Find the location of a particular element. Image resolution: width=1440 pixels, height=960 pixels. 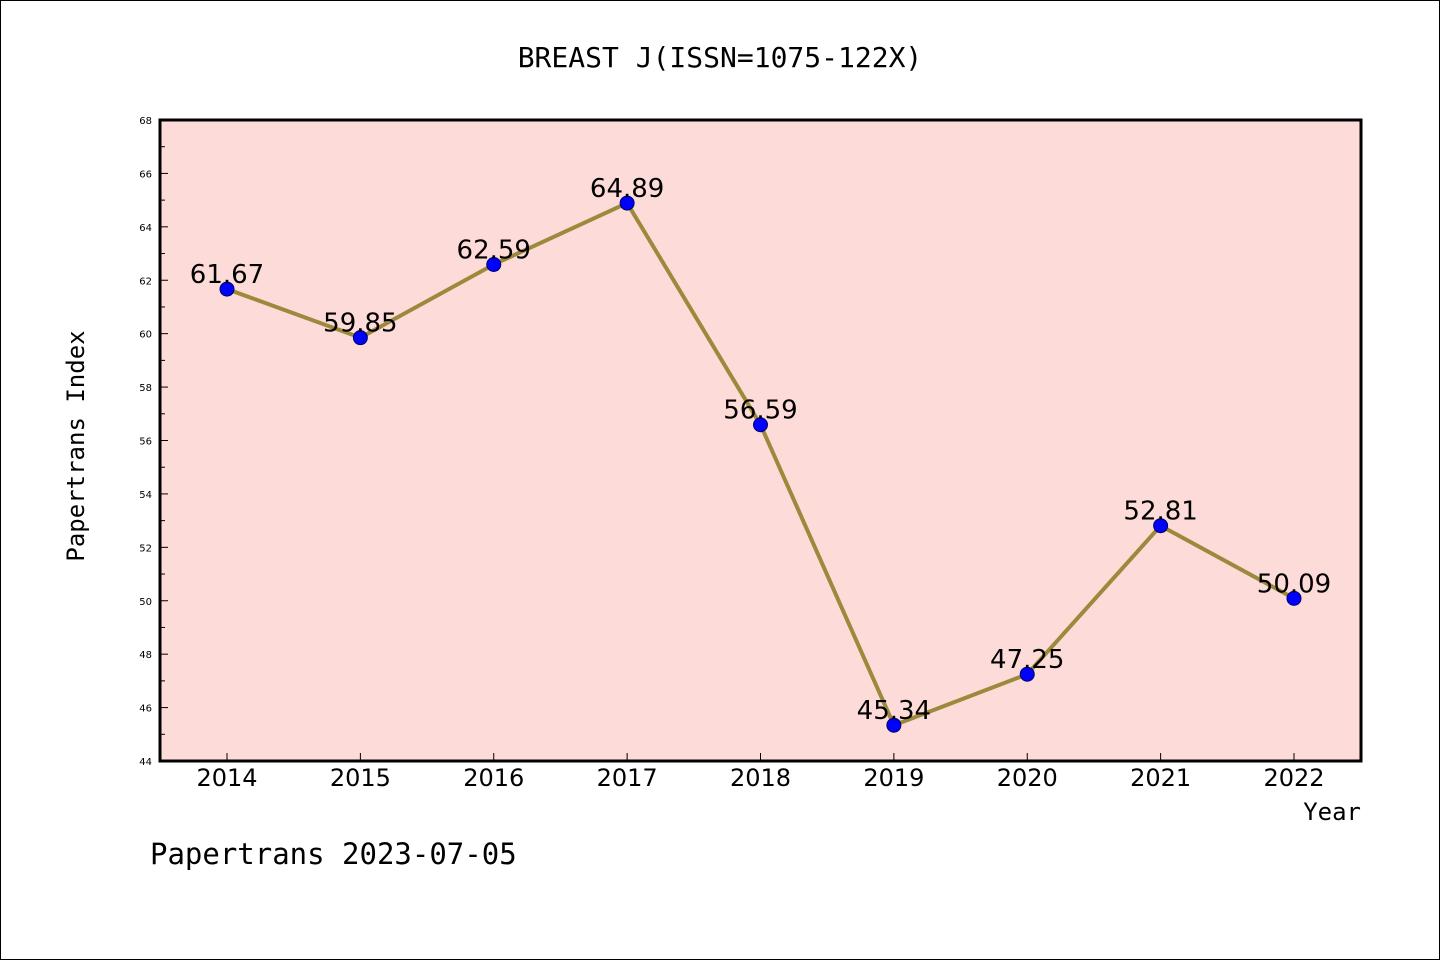

data-label: 50.09 is located at coordinates (1294, 584).